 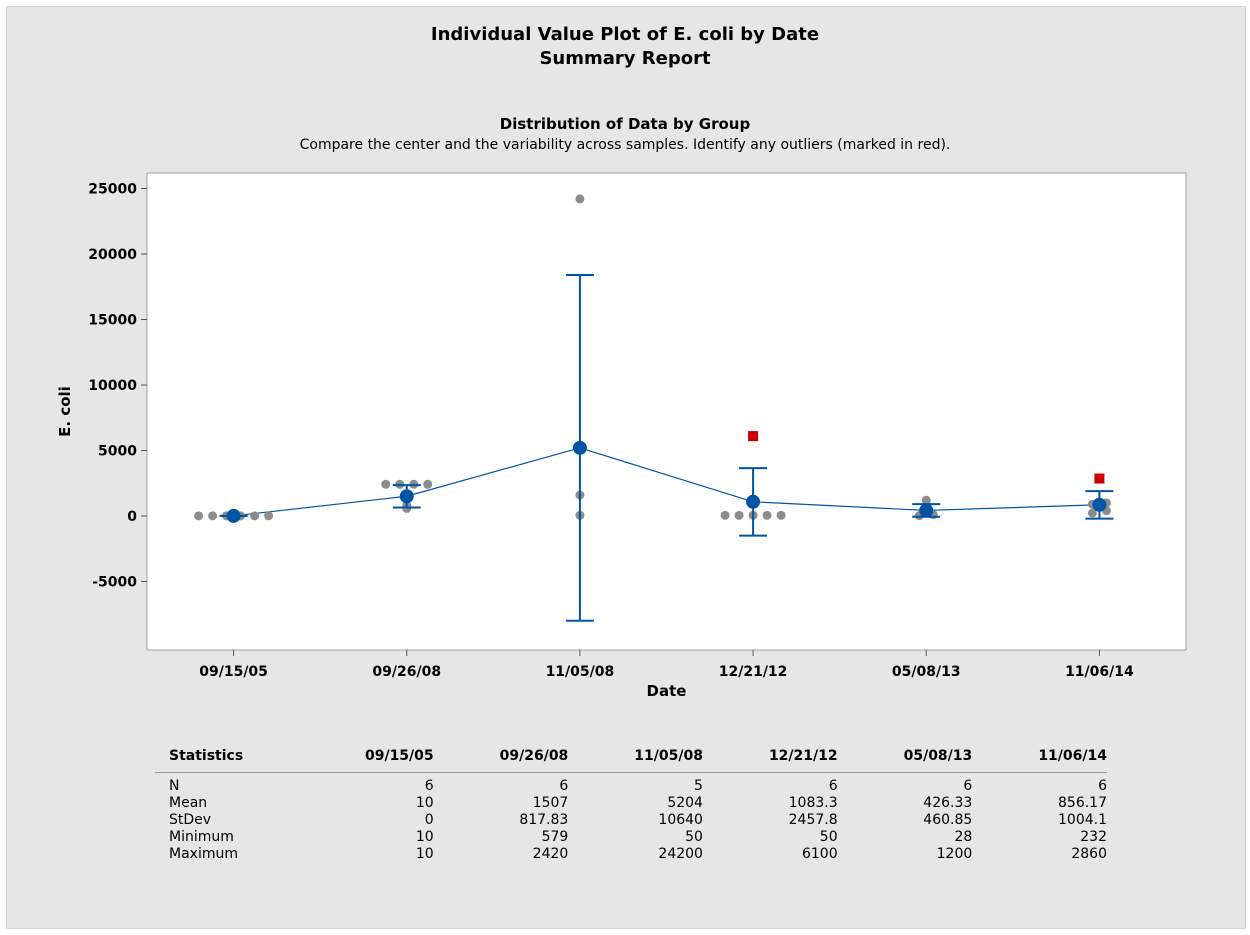 What do you see at coordinates (625, 34) in the screenshot?
I see `report-title: Individual Value Plot of E. coli by Date` at bounding box center [625, 34].